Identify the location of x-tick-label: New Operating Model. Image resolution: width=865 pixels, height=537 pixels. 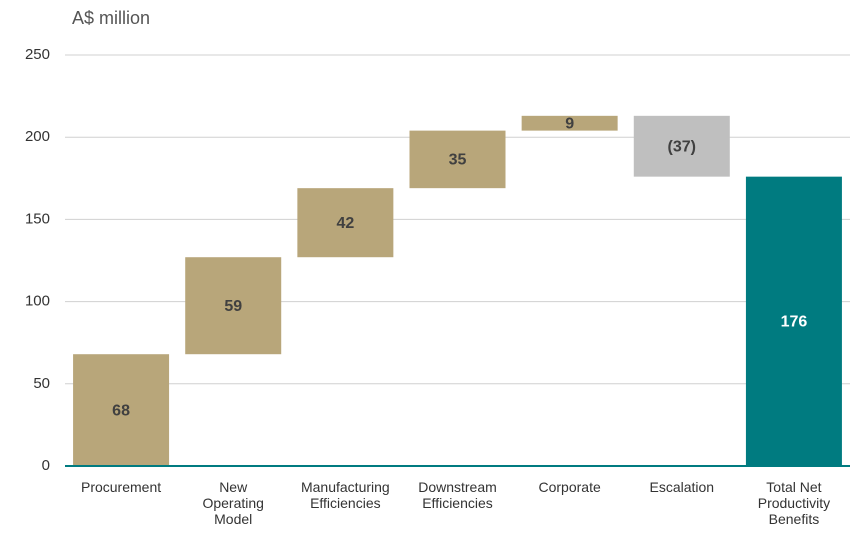
(233, 503).